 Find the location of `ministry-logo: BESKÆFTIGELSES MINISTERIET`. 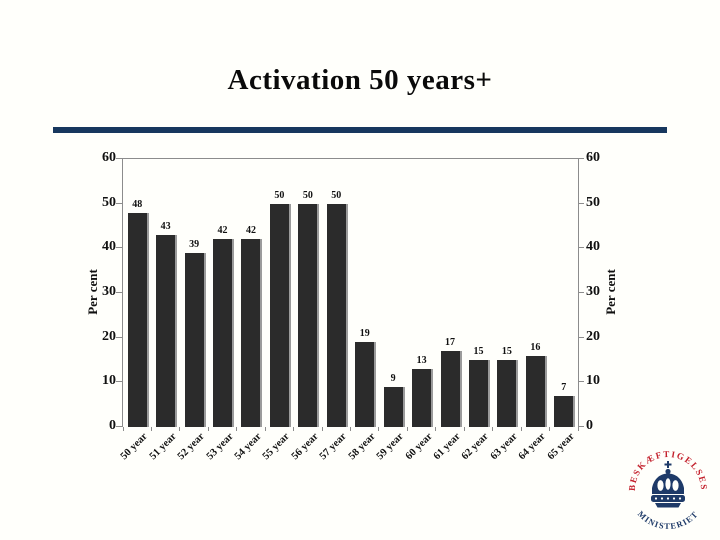

ministry-logo: BESKÆFTIGELSES MINISTERIET is located at coordinates (667, 490).